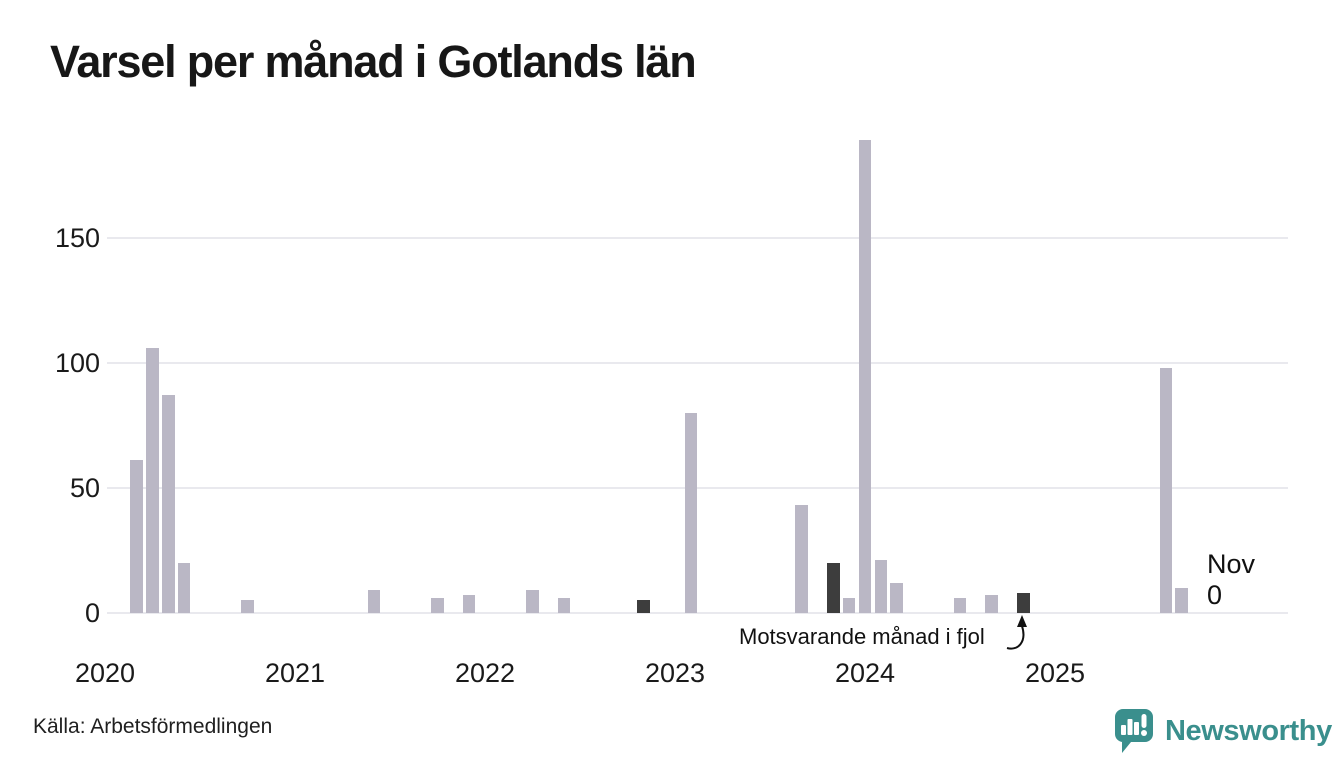 This screenshot has width=1340, height=780. Describe the element at coordinates (92, 613) in the screenshot. I see `y-tick-label-0: 0` at that location.